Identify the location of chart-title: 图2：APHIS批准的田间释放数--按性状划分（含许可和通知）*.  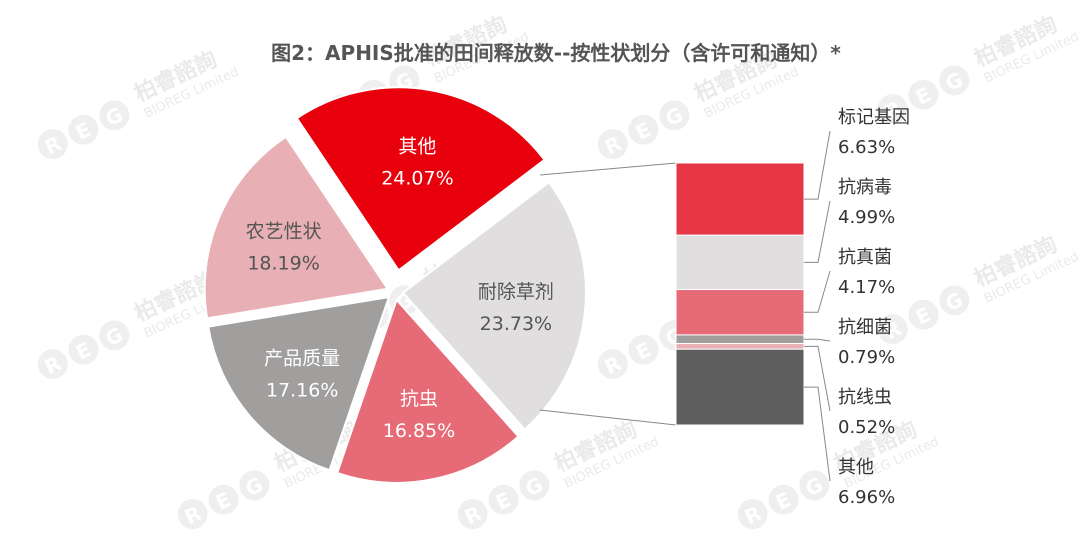
(556, 53).